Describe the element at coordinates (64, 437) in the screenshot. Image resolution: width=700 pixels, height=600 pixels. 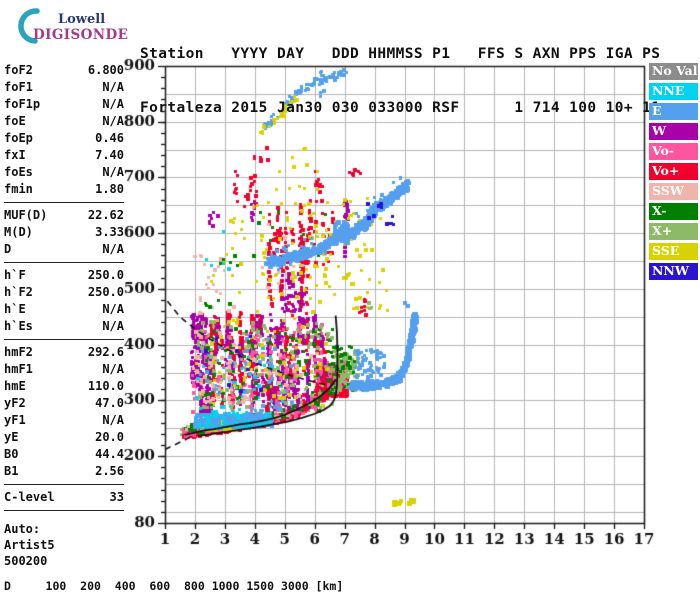
I see `param-row-yE: yE 20.0` at that location.